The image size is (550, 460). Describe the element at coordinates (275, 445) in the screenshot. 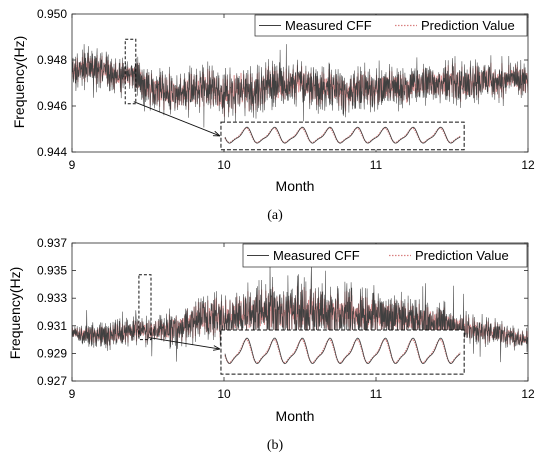

I see `caption-b: (b)` at that location.